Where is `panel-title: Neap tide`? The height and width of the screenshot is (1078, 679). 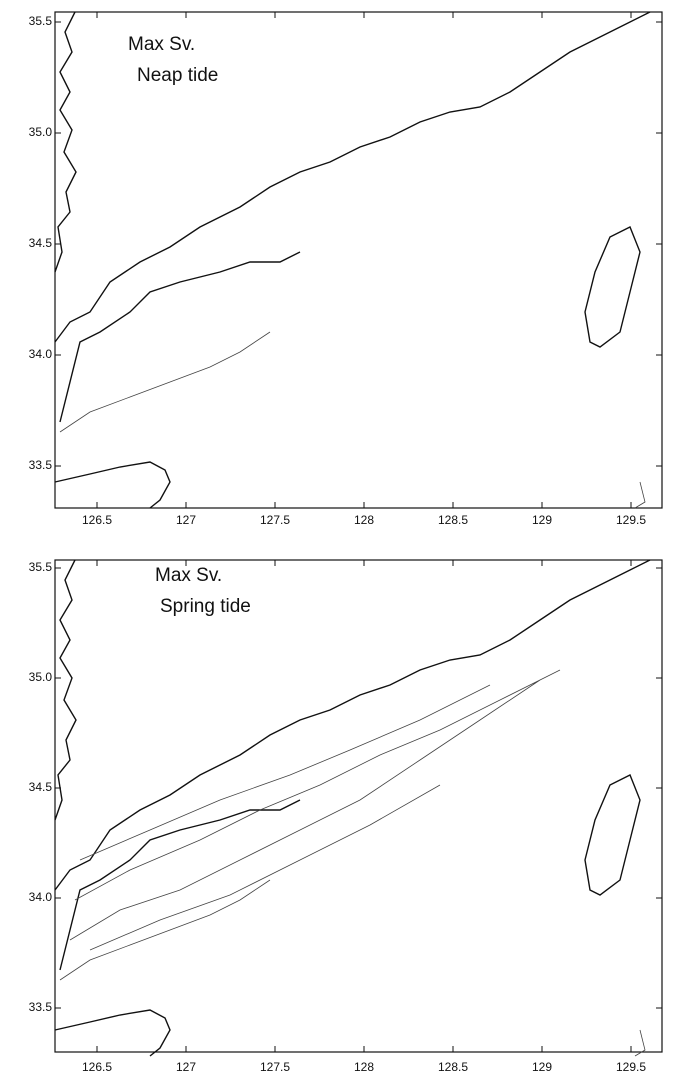 panel-title: Neap tide is located at coordinates (177, 75).